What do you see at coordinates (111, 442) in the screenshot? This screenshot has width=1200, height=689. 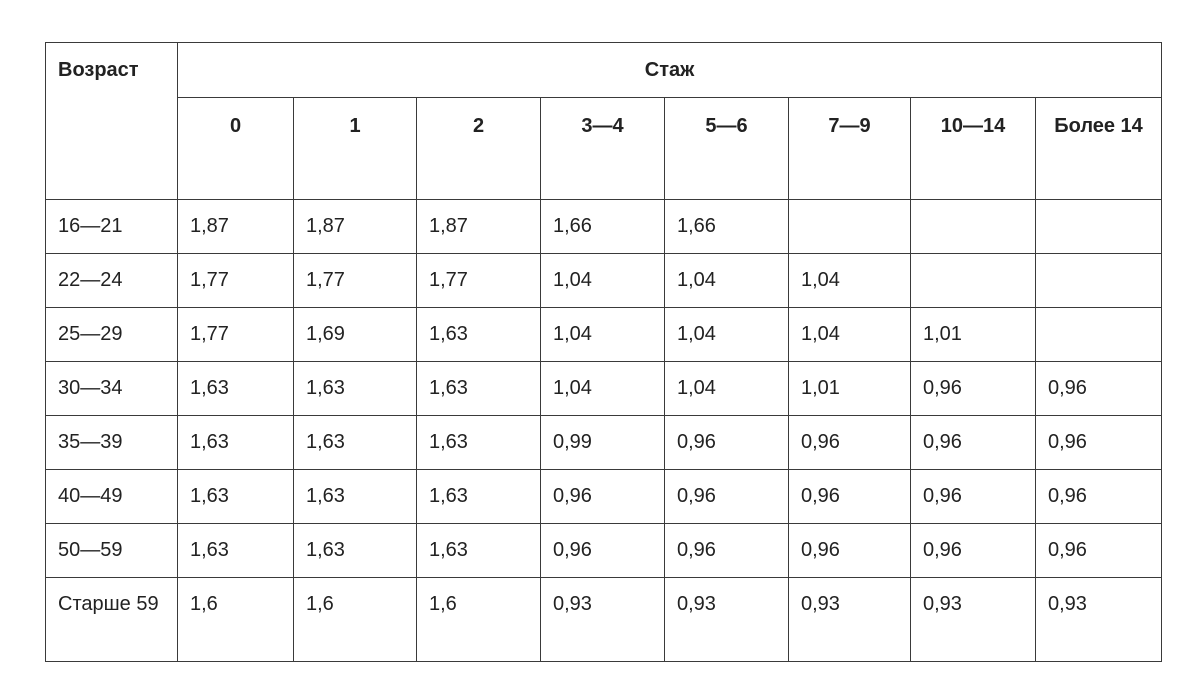 I see `age-cell: 35—39` at bounding box center [111, 442].